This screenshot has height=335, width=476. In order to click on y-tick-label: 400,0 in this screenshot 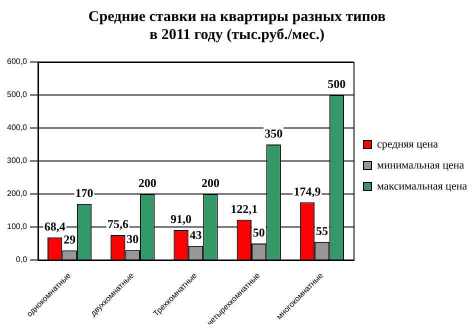, I will do `click(17, 127)`.